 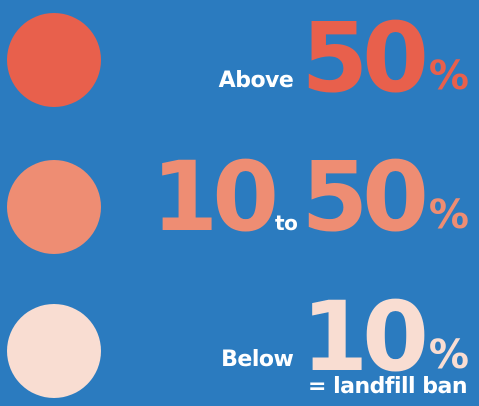 I want to click on range-connector: to, so click(x=286, y=222).